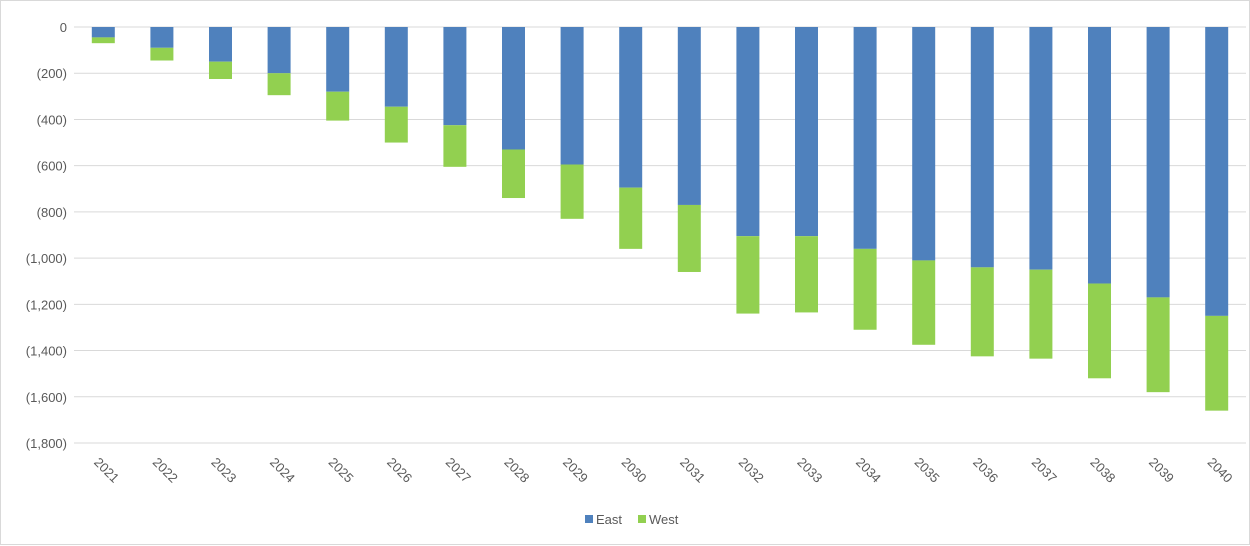  What do you see at coordinates (631, 107) in the screenshot?
I see `bar-east-2030` at bounding box center [631, 107].